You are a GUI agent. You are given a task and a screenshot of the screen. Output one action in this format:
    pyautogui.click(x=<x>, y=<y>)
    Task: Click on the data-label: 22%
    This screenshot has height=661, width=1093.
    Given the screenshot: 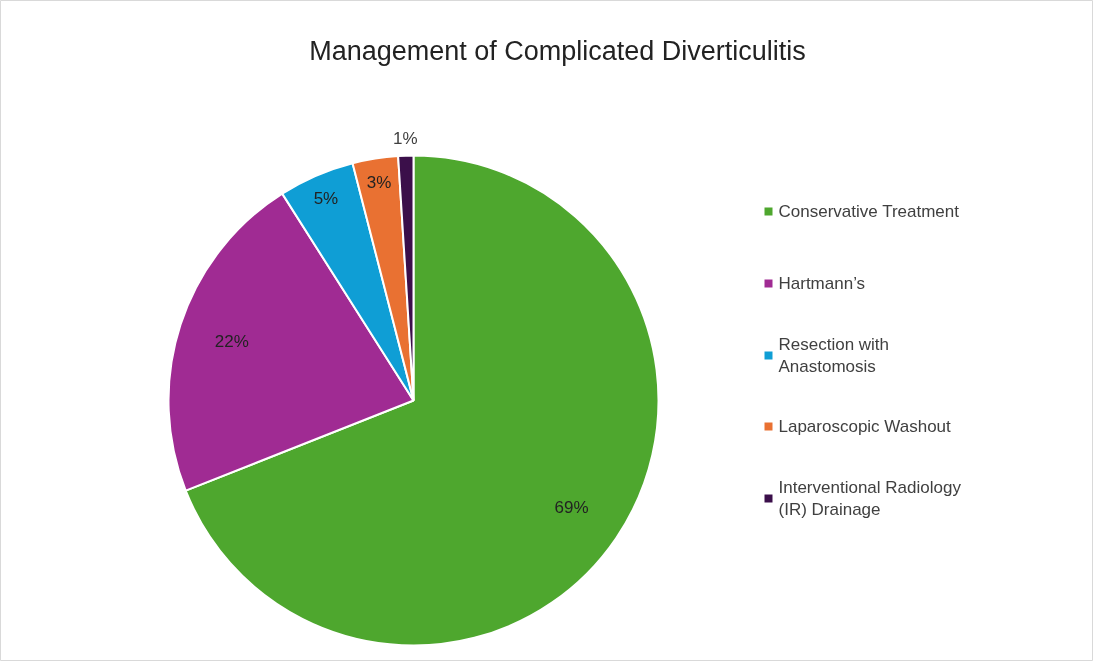 What is the action you would take?
    pyautogui.click(x=231, y=341)
    